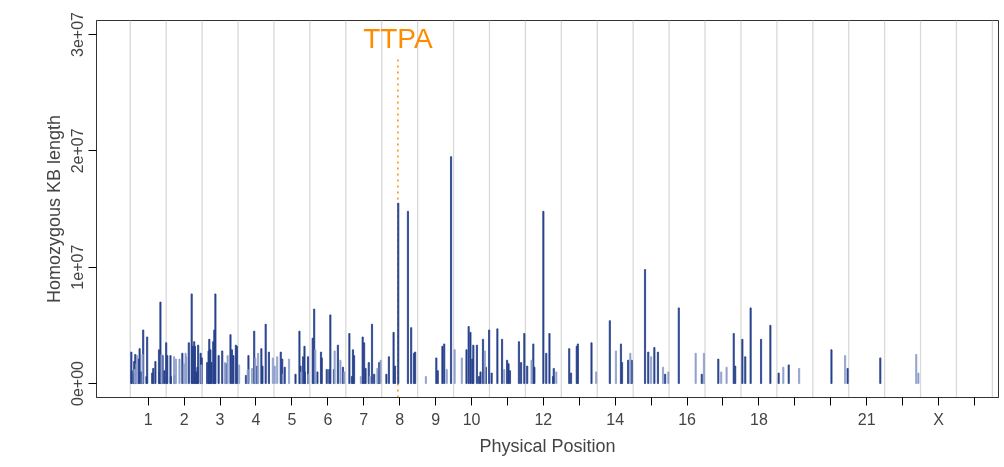 This screenshot has height=467, width=1004. I want to click on x-tick-label: 21, so click(866, 419).